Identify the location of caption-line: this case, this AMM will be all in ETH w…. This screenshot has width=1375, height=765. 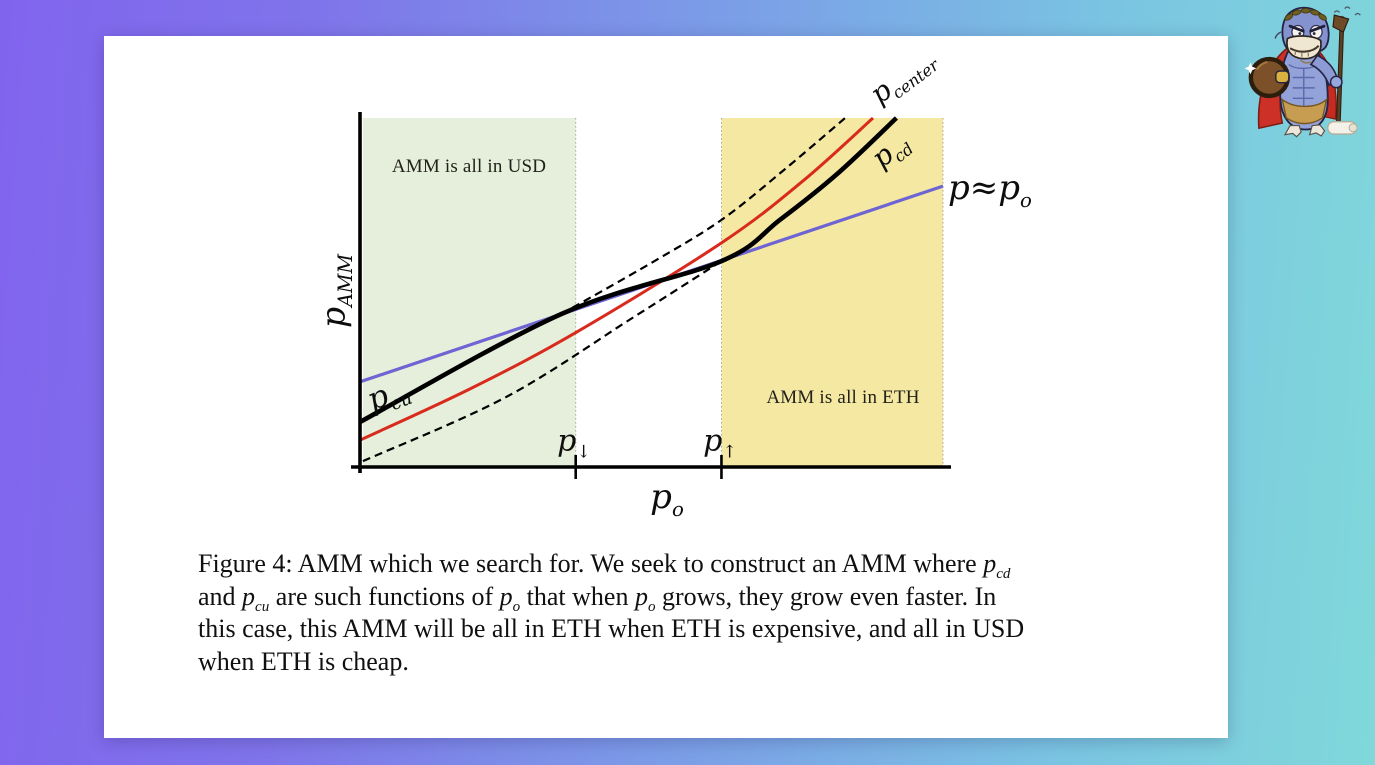
(611, 628).